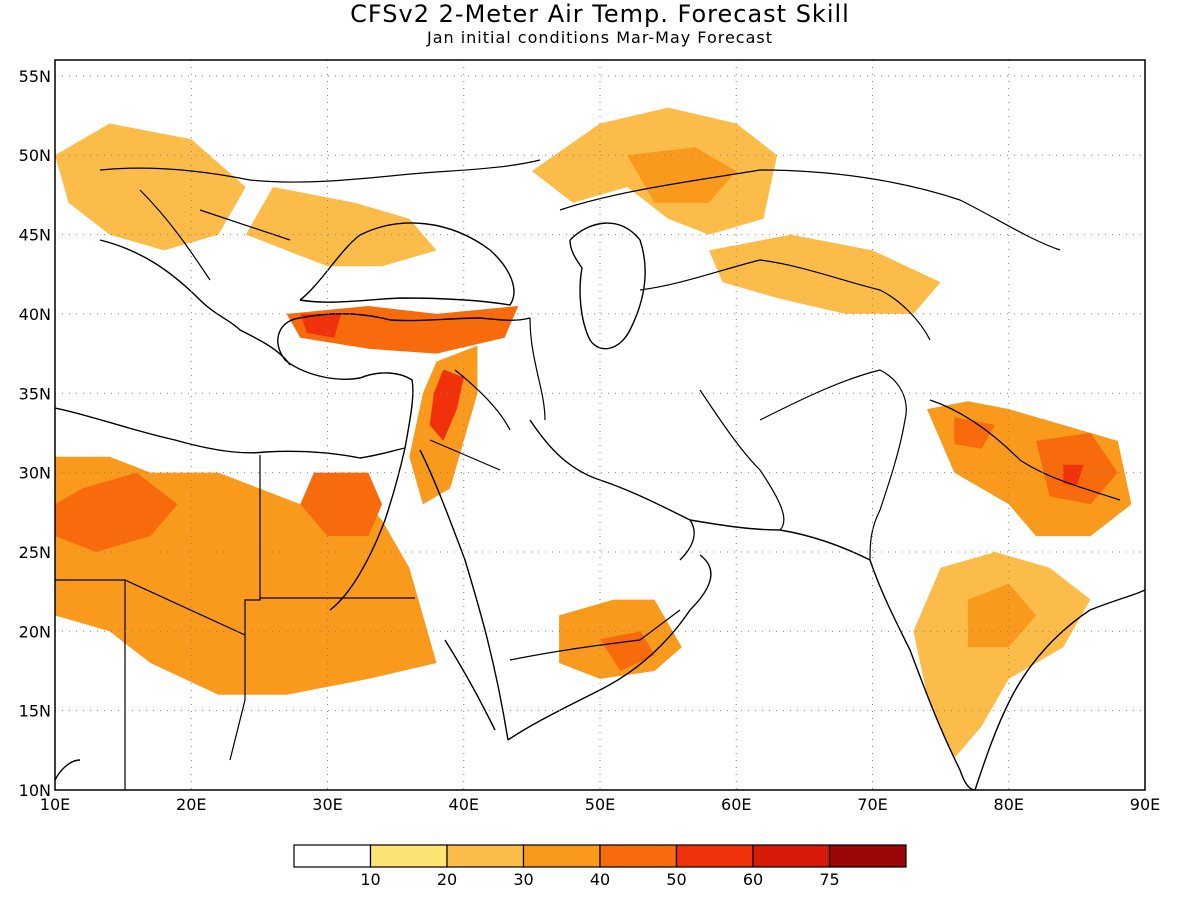 The height and width of the screenshot is (900, 1200). I want to click on border-libya-egypt, so click(252, 545).